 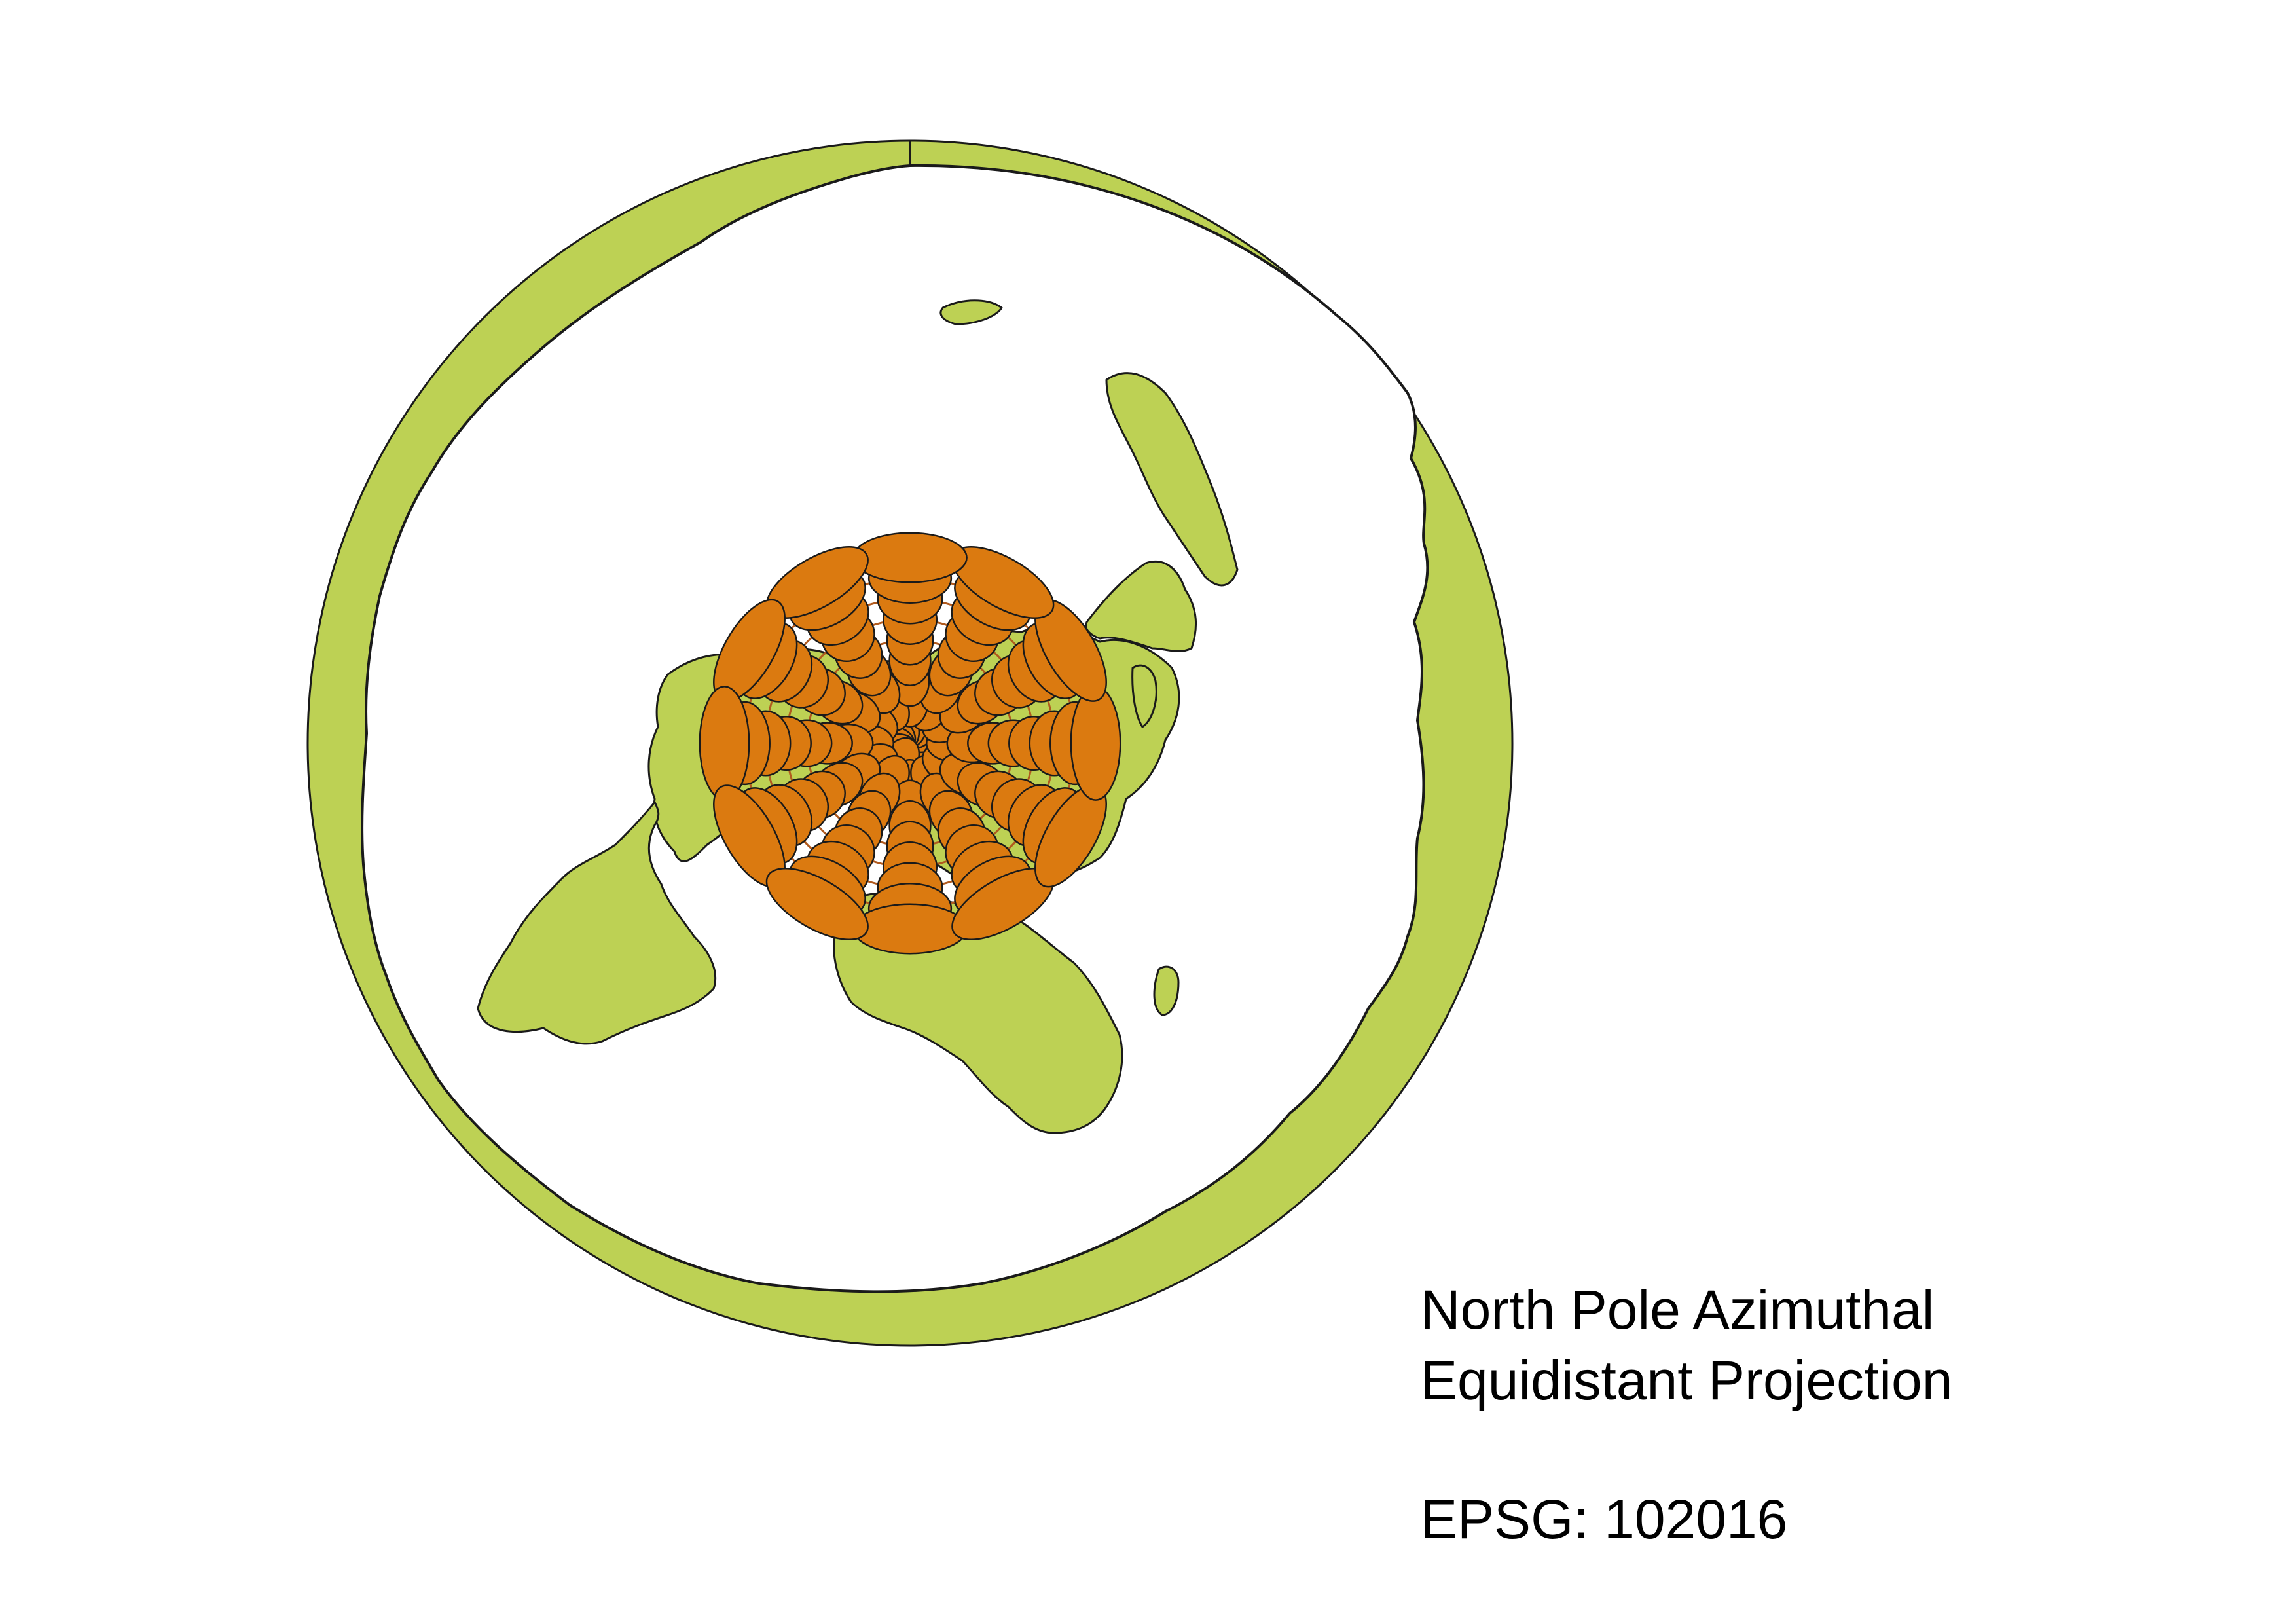 What do you see at coordinates (1172, 479) in the screenshot?
I see `northeast-asia-peninsula` at bounding box center [1172, 479].